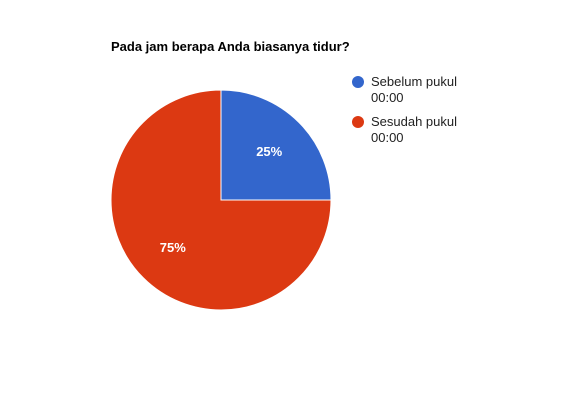 The image size is (580, 400). What do you see at coordinates (230, 46) in the screenshot?
I see `chart-title: Pada jam berapa Anda biasanya tidur?` at bounding box center [230, 46].